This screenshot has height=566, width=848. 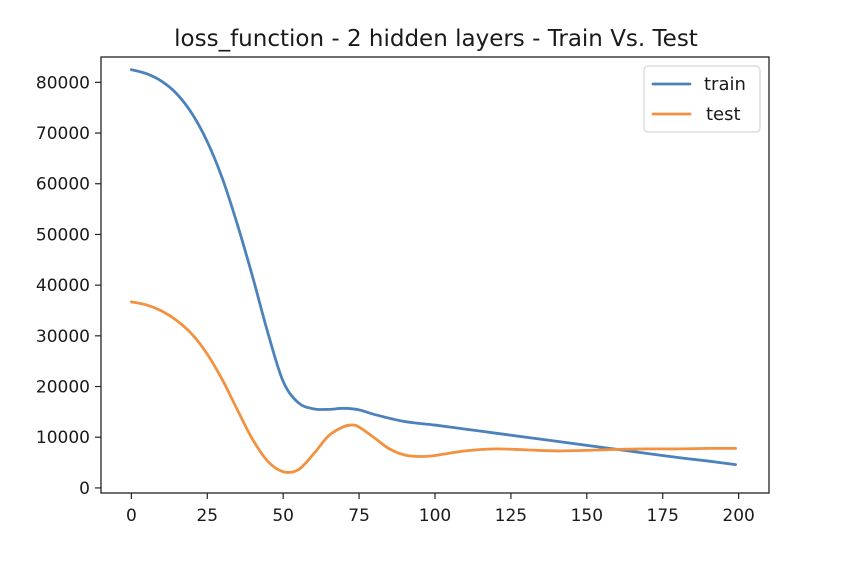 I want to click on y-tick-label: 0, so click(x=84, y=489).